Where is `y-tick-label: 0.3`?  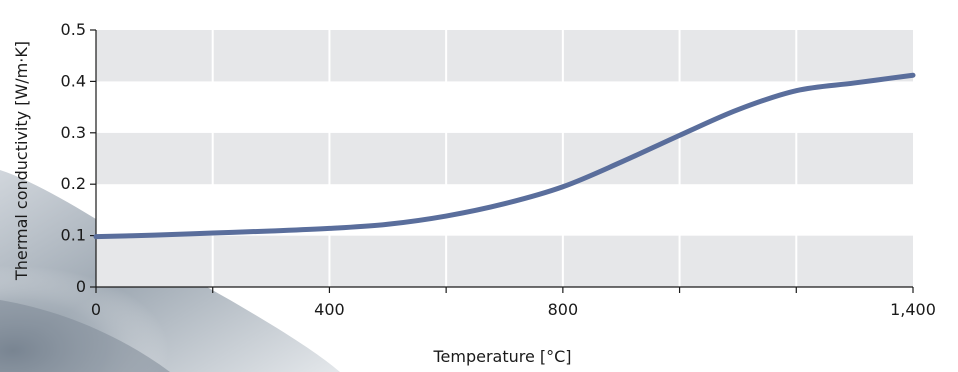 y-tick-label: 0.3 is located at coordinates (73, 132).